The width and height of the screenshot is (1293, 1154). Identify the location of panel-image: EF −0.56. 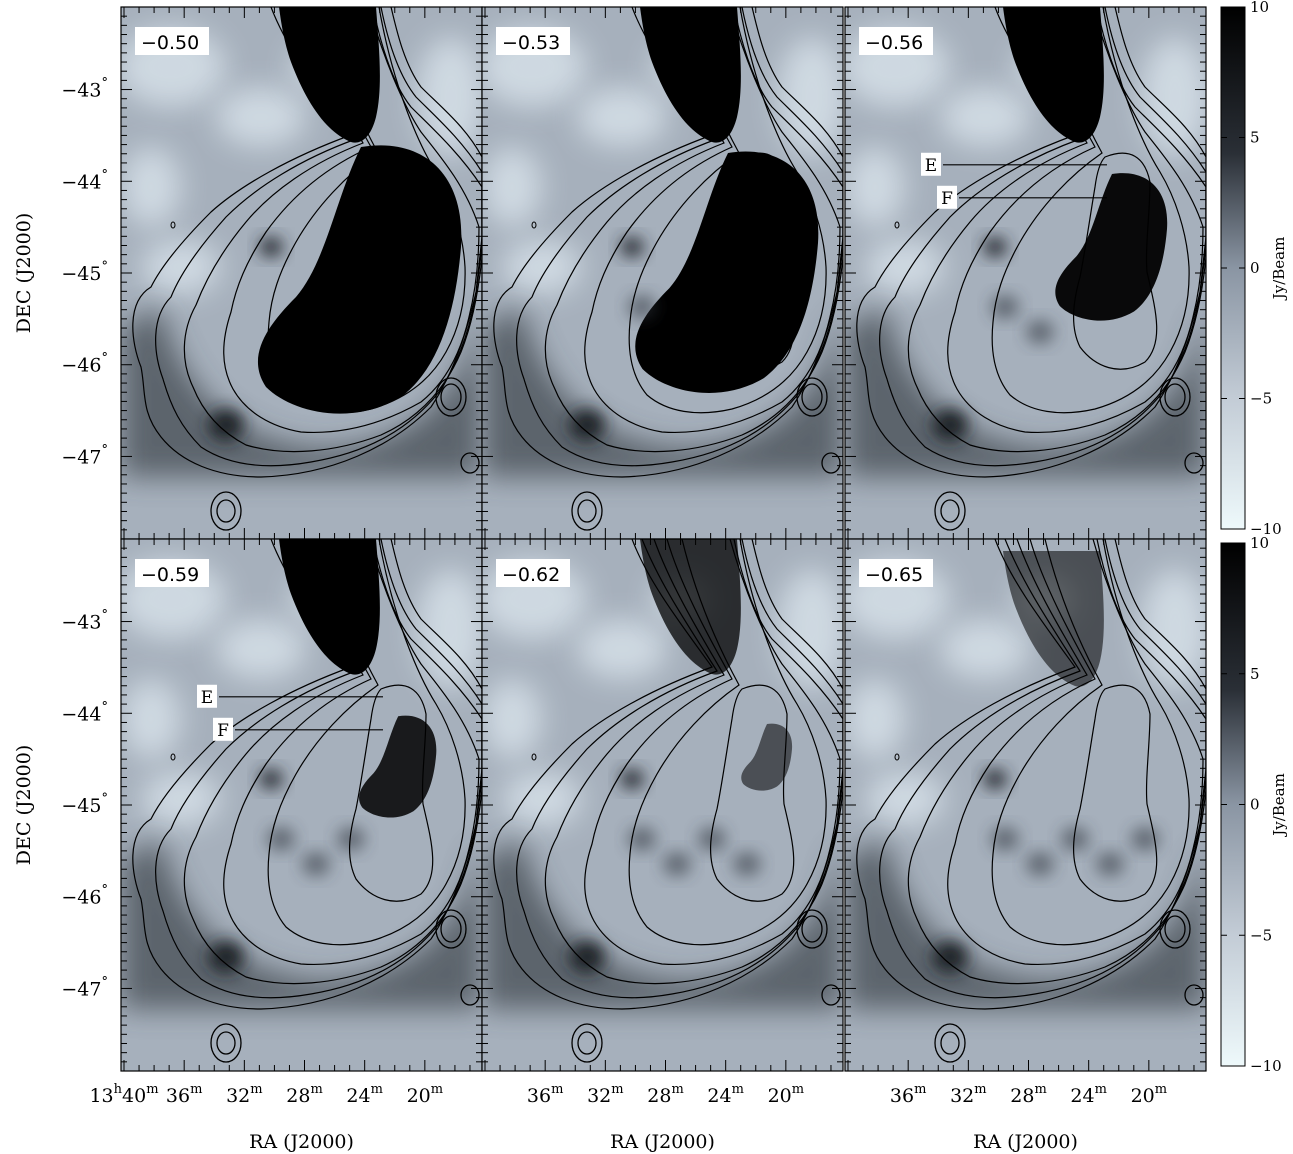
(1025, 273).